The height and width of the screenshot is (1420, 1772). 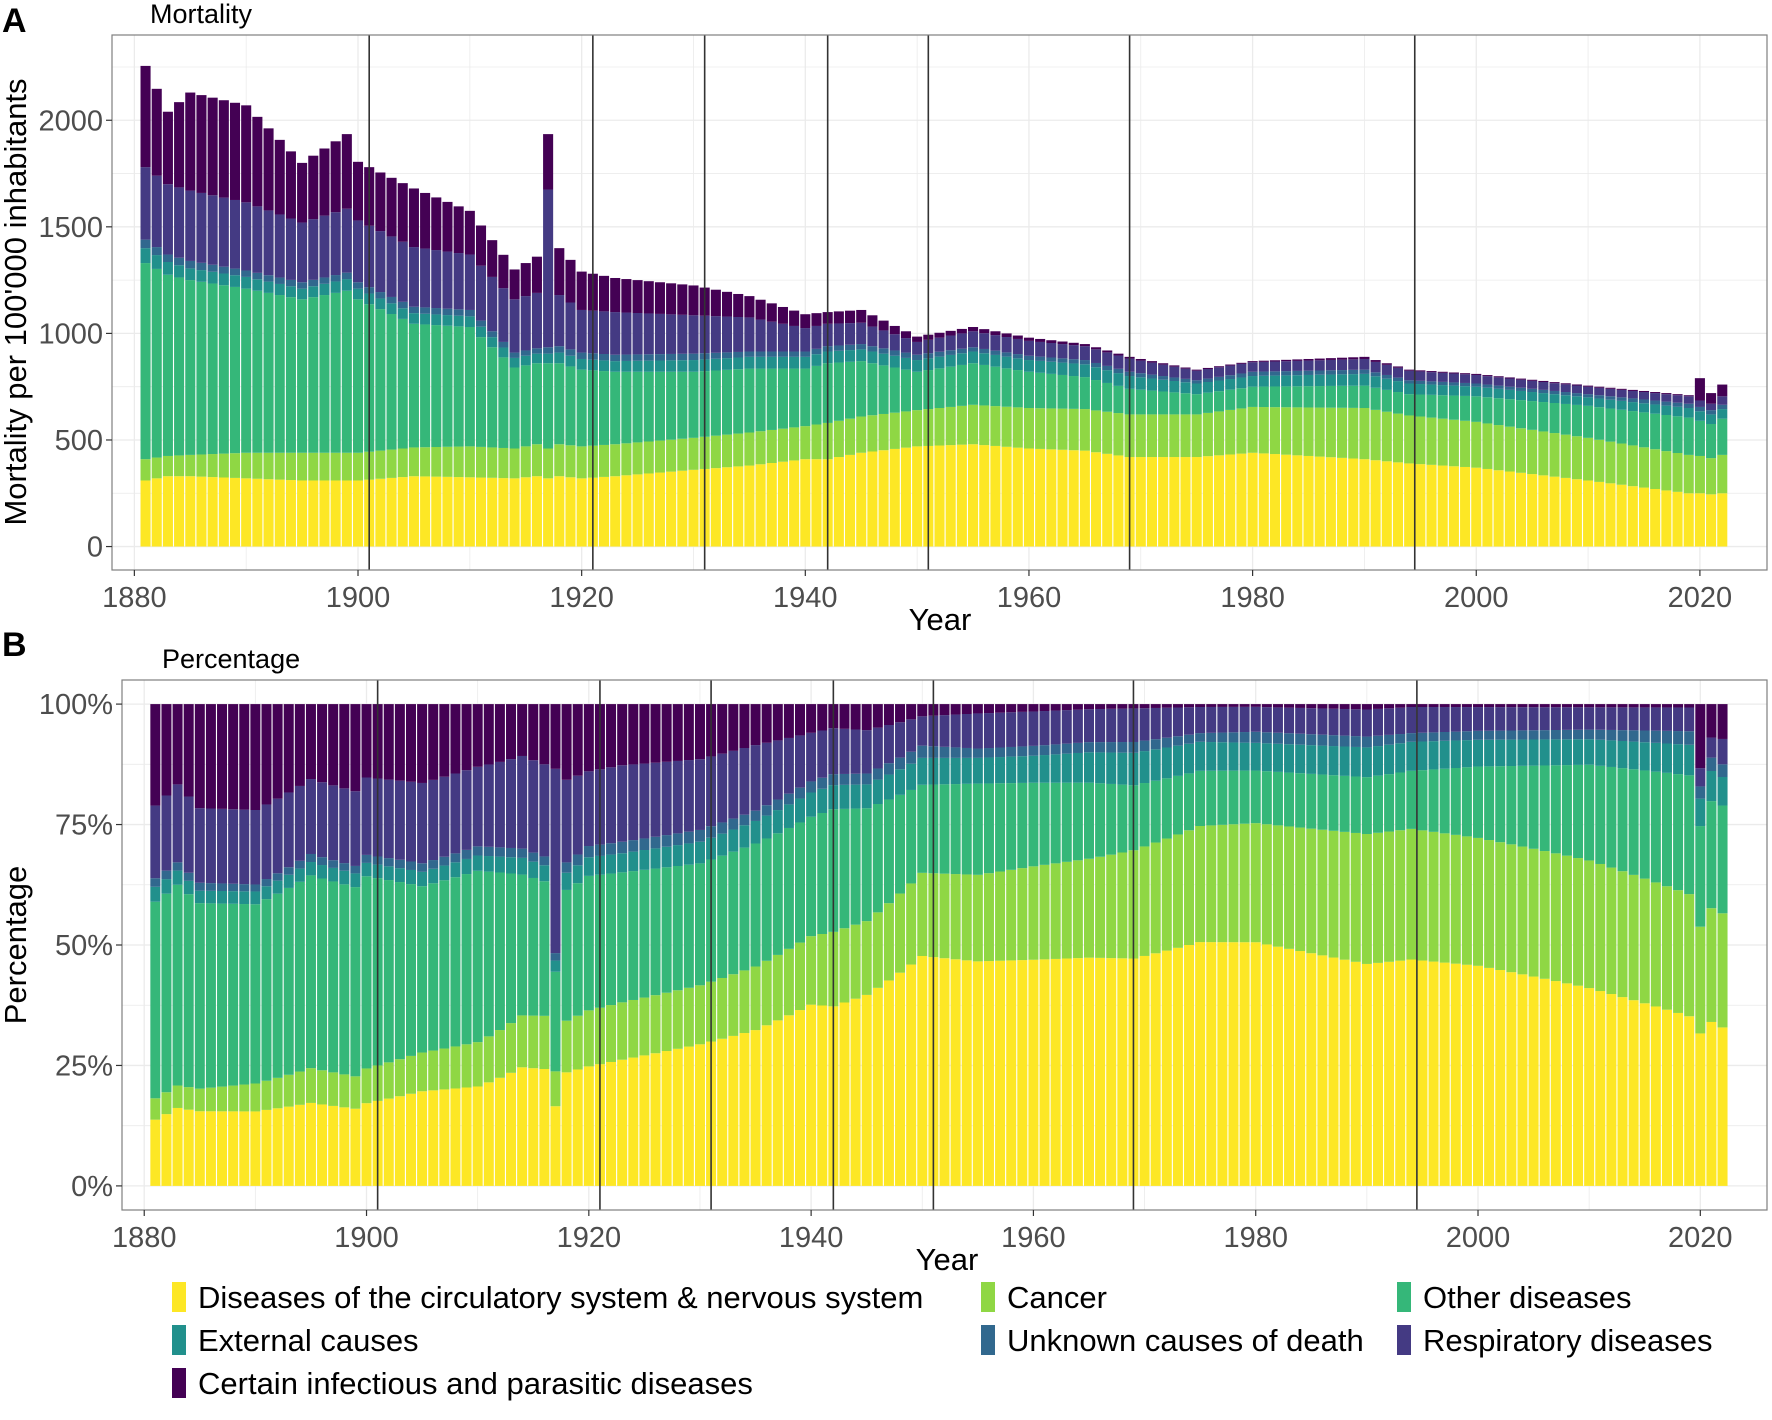 I want to click on bar-other-2022, so click(x=1722, y=859).